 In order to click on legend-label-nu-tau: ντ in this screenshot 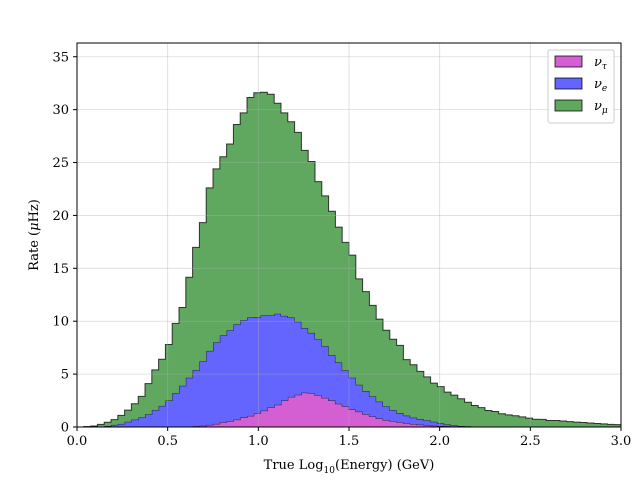, I will do `click(601, 63)`.